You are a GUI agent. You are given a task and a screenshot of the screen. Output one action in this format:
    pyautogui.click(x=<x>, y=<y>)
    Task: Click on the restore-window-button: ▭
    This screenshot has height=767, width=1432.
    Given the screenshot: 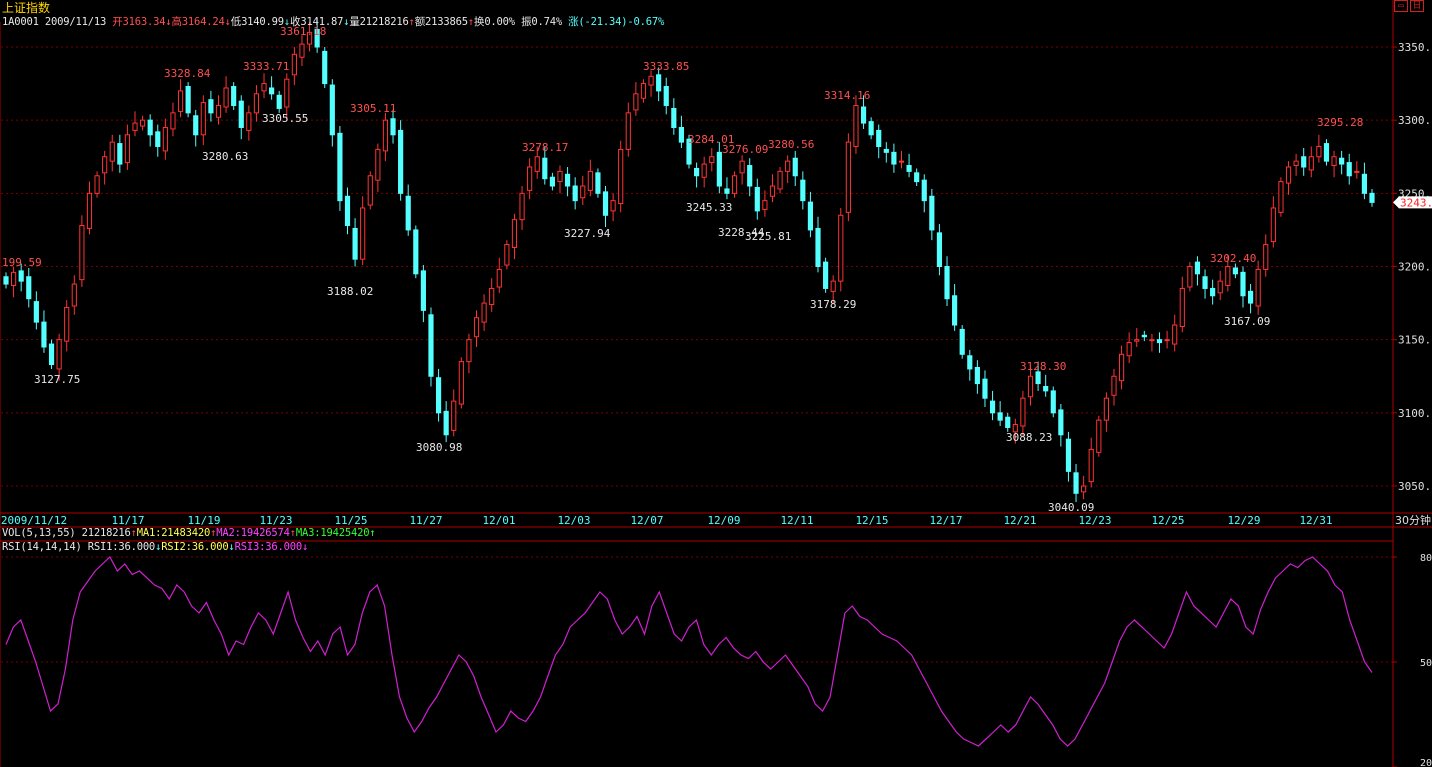 What is the action you would take?
    pyautogui.click(x=1401, y=6)
    